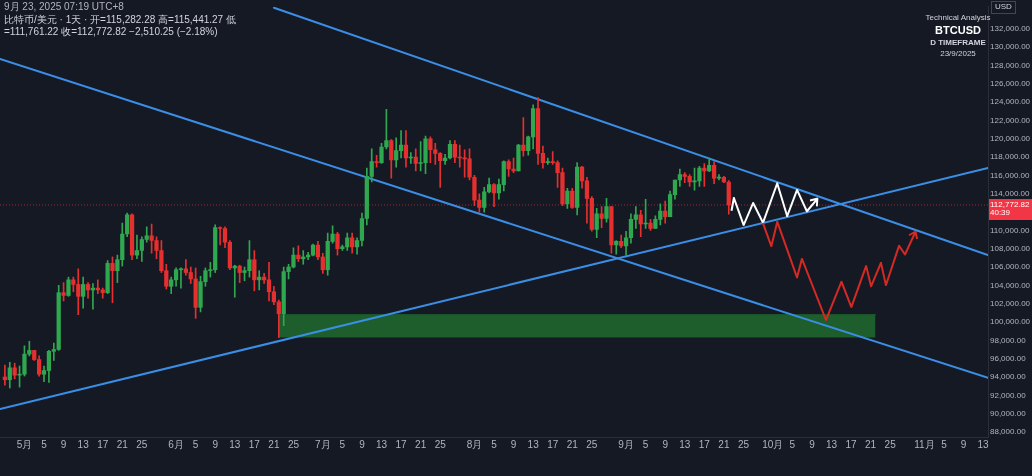 The image size is (1032, 476). Describe the element at coordinates (1000, 212) in the screenshot. I see `text: 40:39` at that location.